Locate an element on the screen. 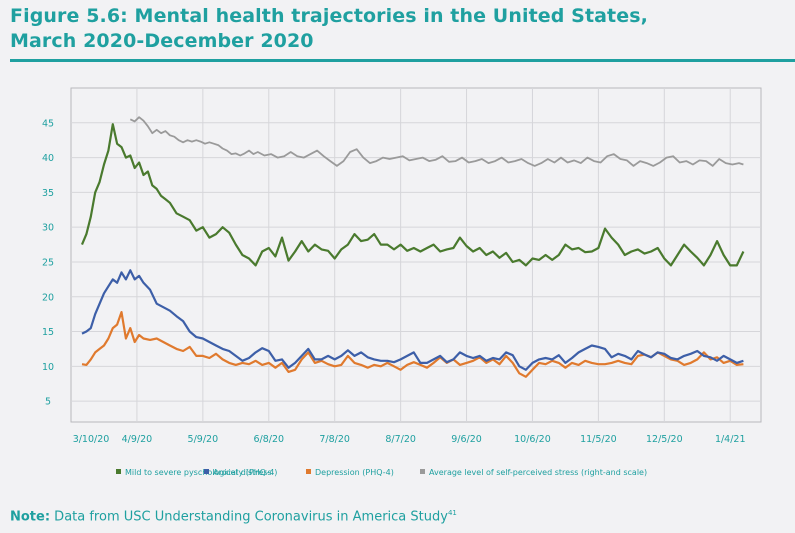 The width and height of the screenshot is (795, 533). x-tick-label: 12/5/20 is located at coordinates (664, 439).